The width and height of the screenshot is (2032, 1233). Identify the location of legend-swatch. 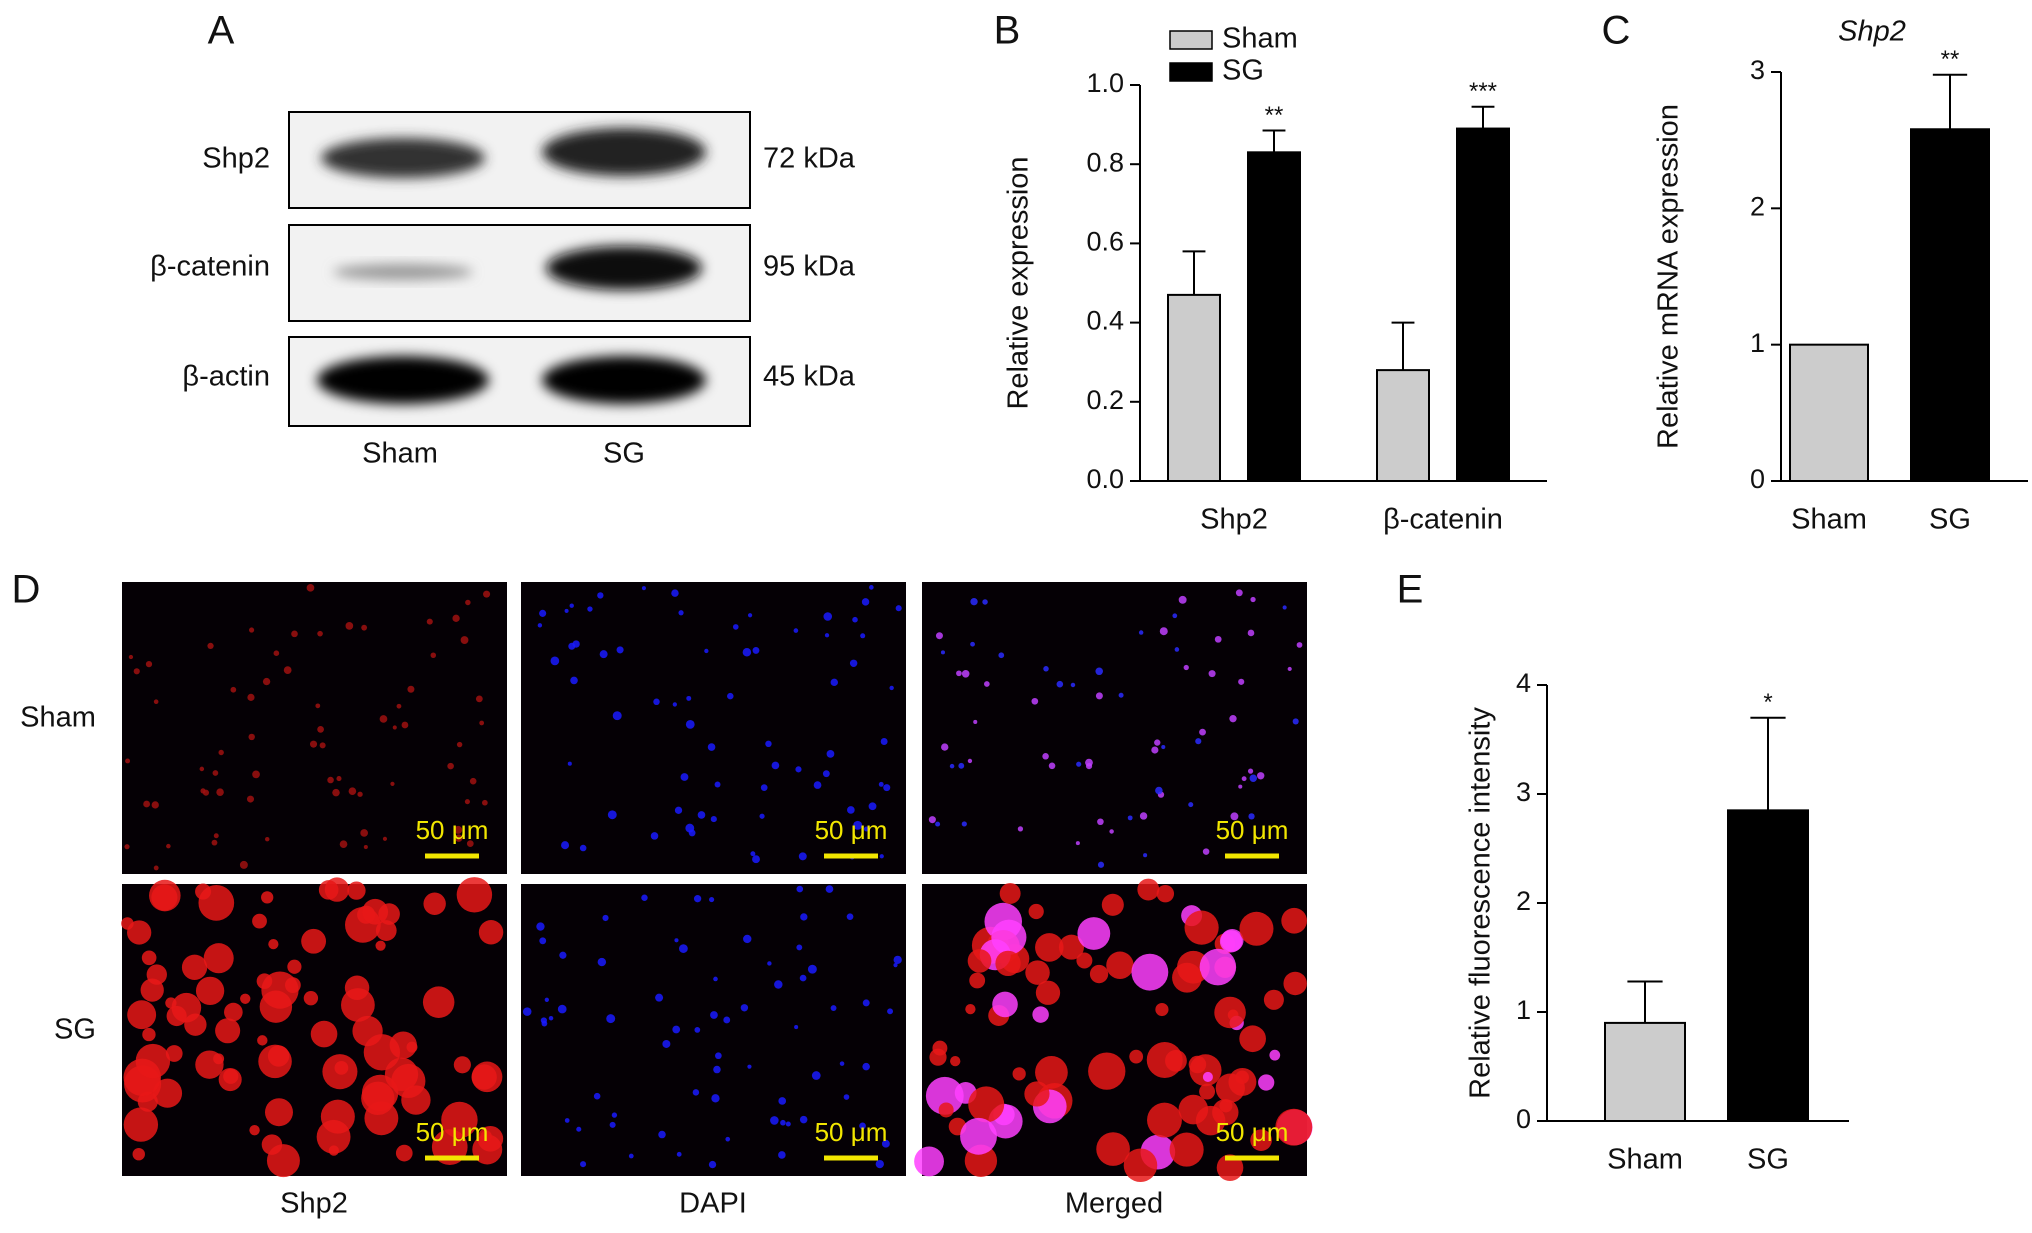
(1191, 72).